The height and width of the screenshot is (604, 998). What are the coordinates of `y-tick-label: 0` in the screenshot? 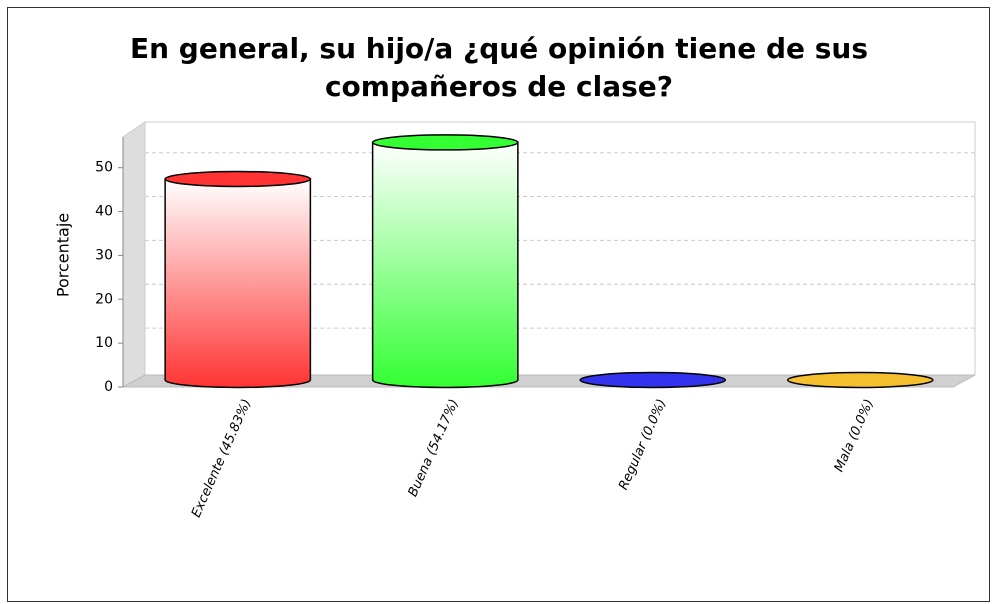 It's located at (108, 387).